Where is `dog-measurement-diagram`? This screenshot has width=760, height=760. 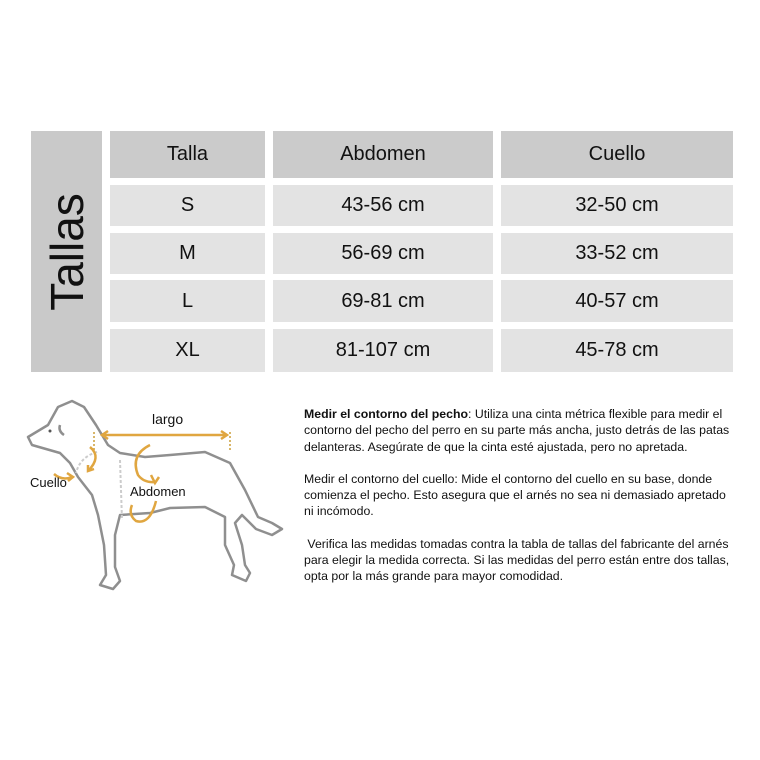 dog-measurement-diagram is located at coordinates (155, 495).